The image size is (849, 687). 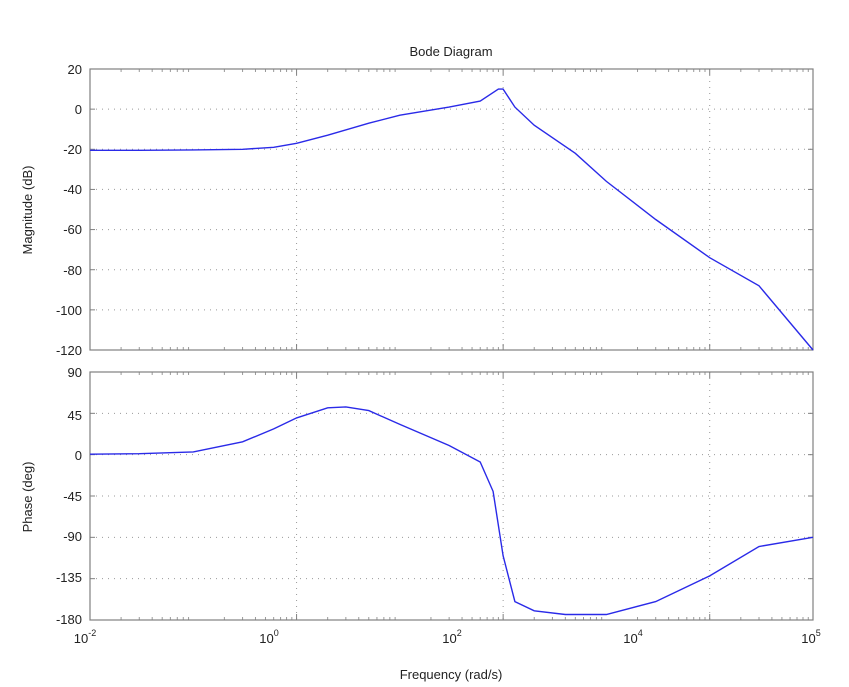 What do you see at coordinates (75, 415) in the screenshot?
I see `y-tick-label: 45` at bounding box center [75, 415].